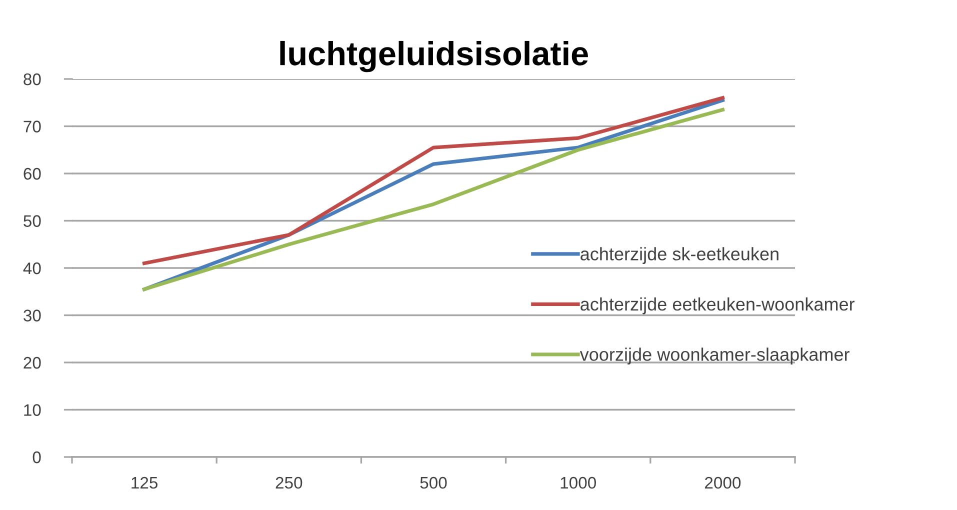  Describe the element at coordinates (32, 410) in the screenshot. I see `y-tick-label: 10` at that location.